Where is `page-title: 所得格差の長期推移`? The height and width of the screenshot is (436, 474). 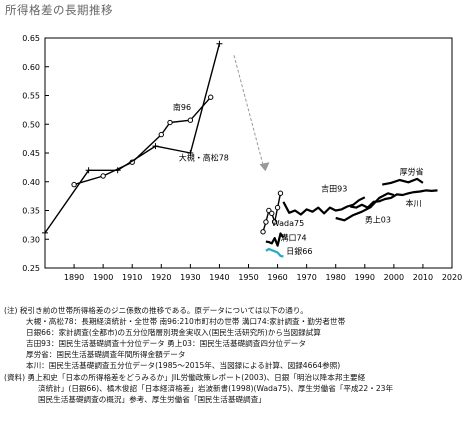
page-title: 所得格差の長期推移 is located at coordinates (59, 10).